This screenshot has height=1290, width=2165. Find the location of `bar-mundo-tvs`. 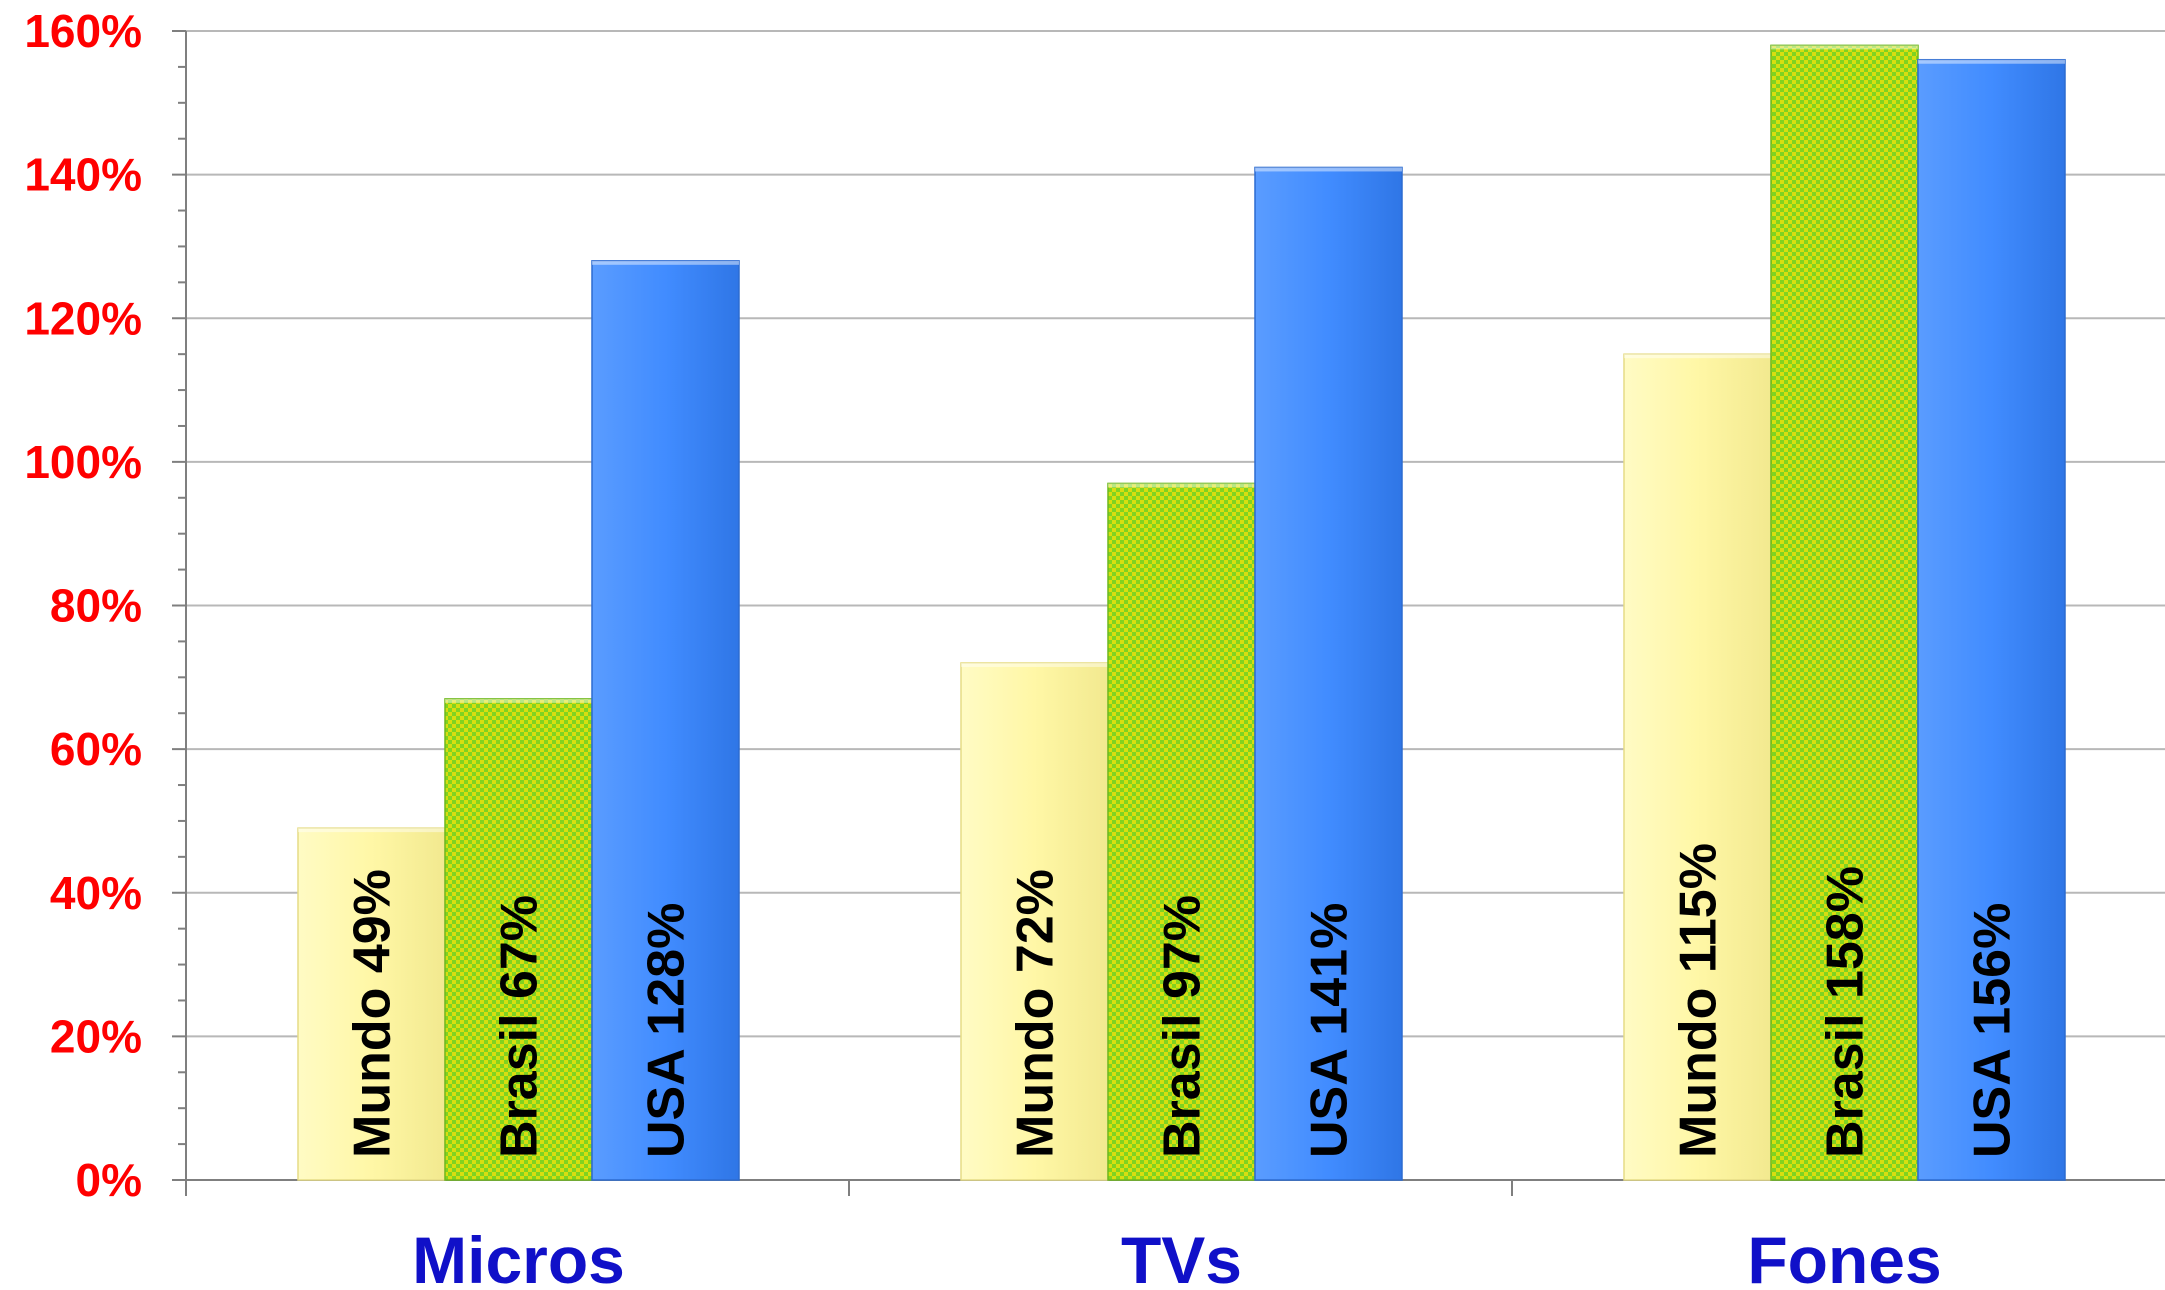

bar-mundo-tvs is located at coordinates (1034, 921).